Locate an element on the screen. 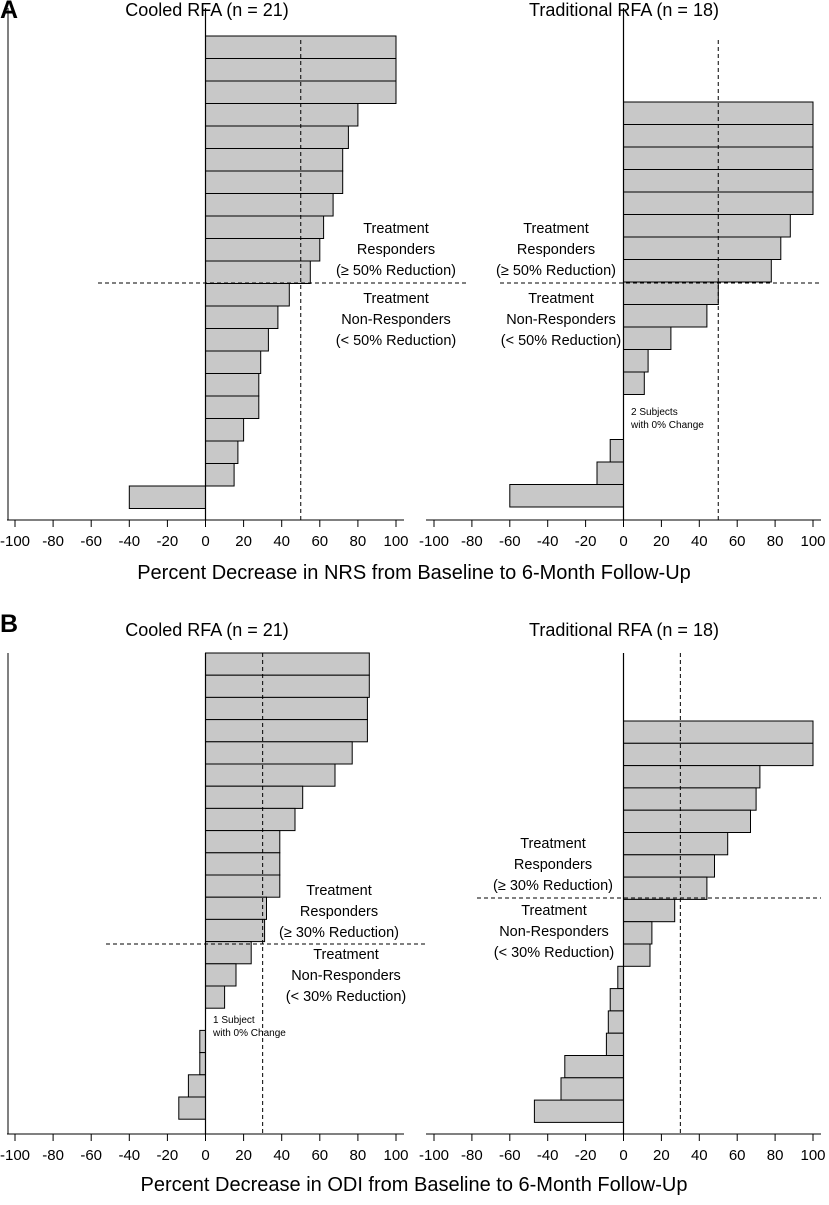 The width and height of the screenshot is (829, 1205). zero-change-note-line-1: 2 Subjects is located at coordinates (654, 412).